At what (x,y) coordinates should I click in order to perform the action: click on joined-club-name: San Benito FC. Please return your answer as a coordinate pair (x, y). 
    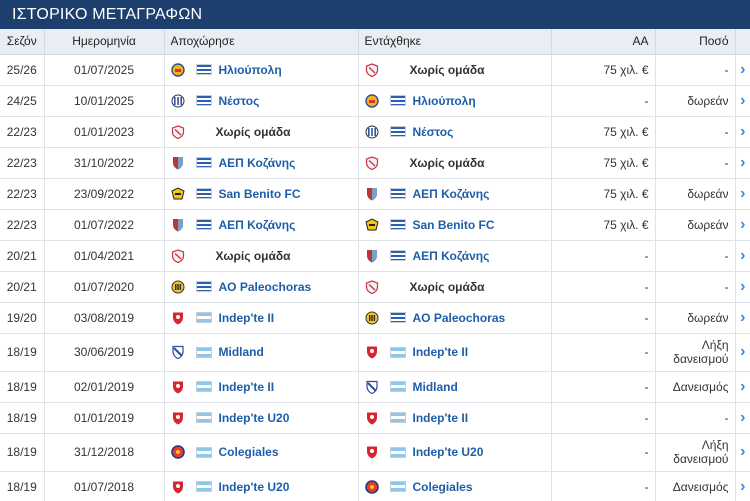
    Looking at the image, I should click on (453, 224).